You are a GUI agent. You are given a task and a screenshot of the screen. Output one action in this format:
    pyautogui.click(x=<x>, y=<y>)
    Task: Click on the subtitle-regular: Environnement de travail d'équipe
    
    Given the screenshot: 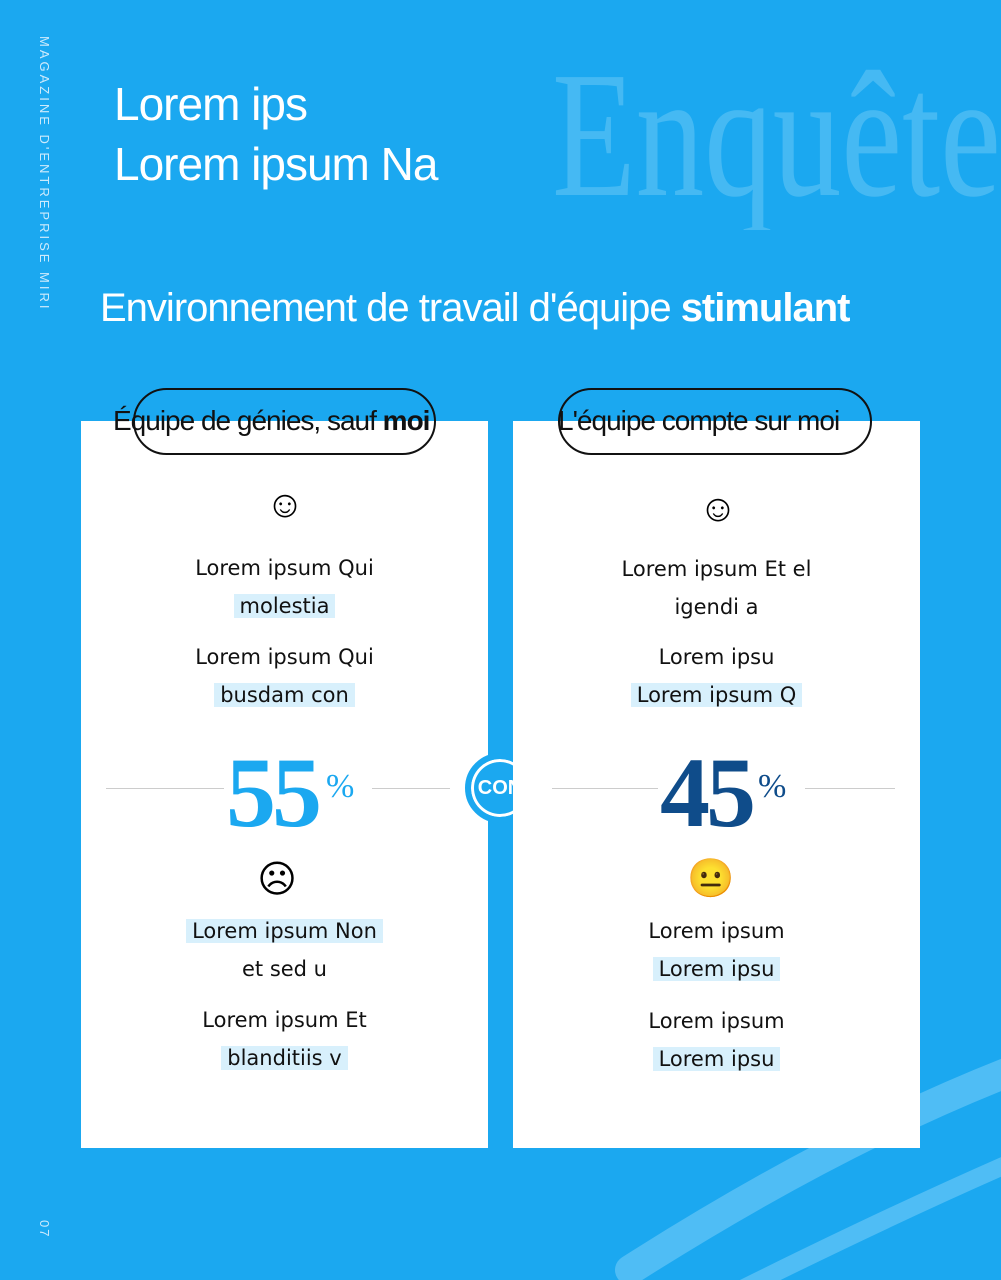 What is the action you would take?
    pyautogui.click(x=390, y=308)
    